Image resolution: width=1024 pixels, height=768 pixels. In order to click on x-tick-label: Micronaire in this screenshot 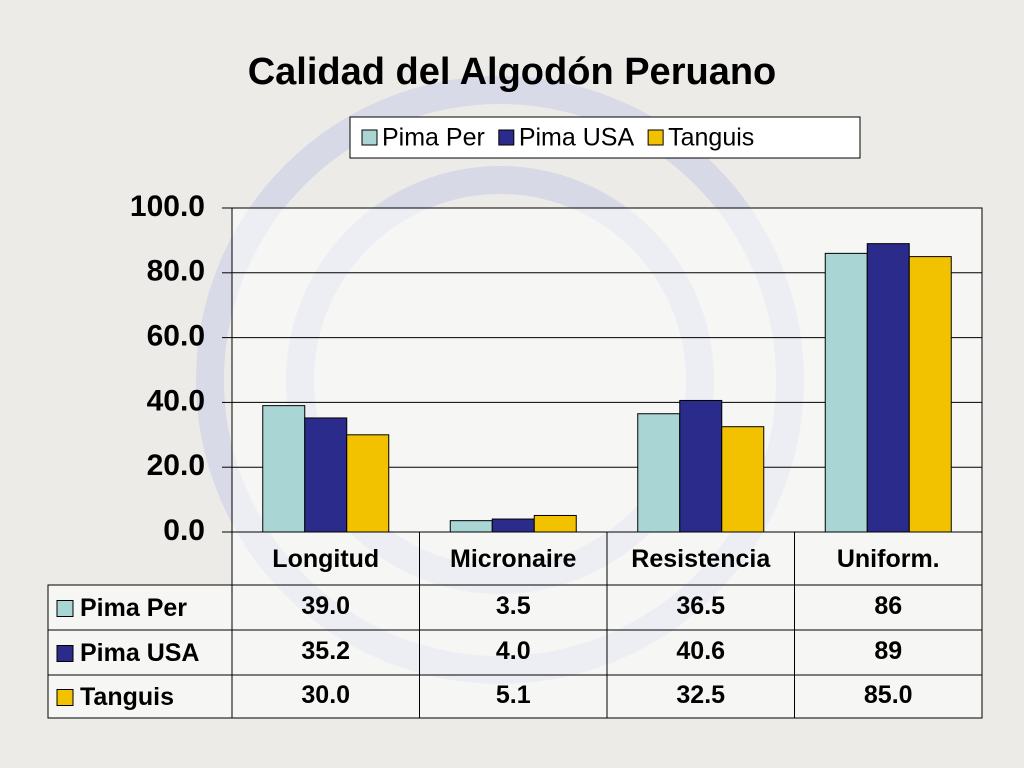, I will do `click(513, 559)`.